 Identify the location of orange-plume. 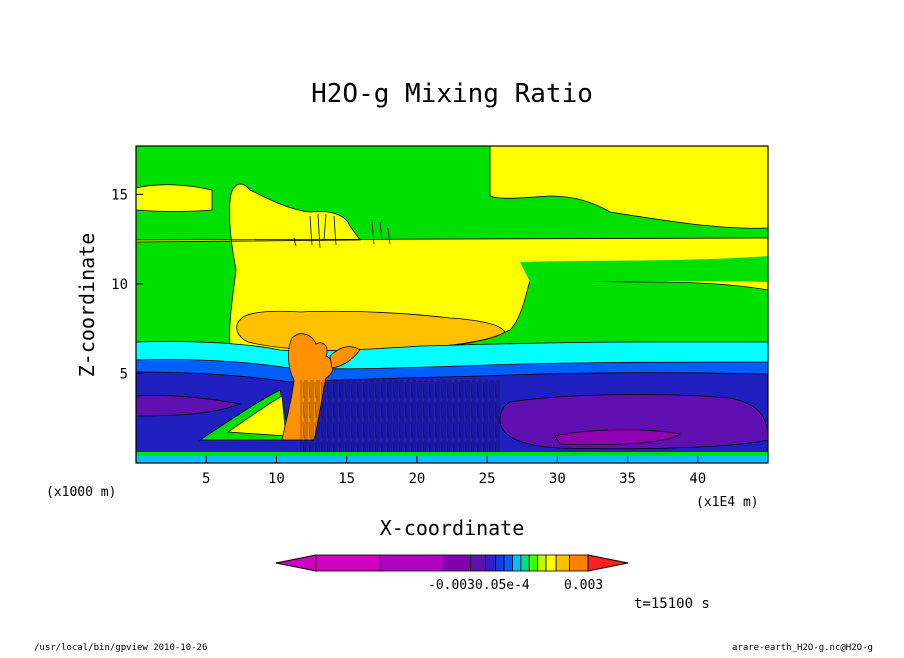
(345, 357).